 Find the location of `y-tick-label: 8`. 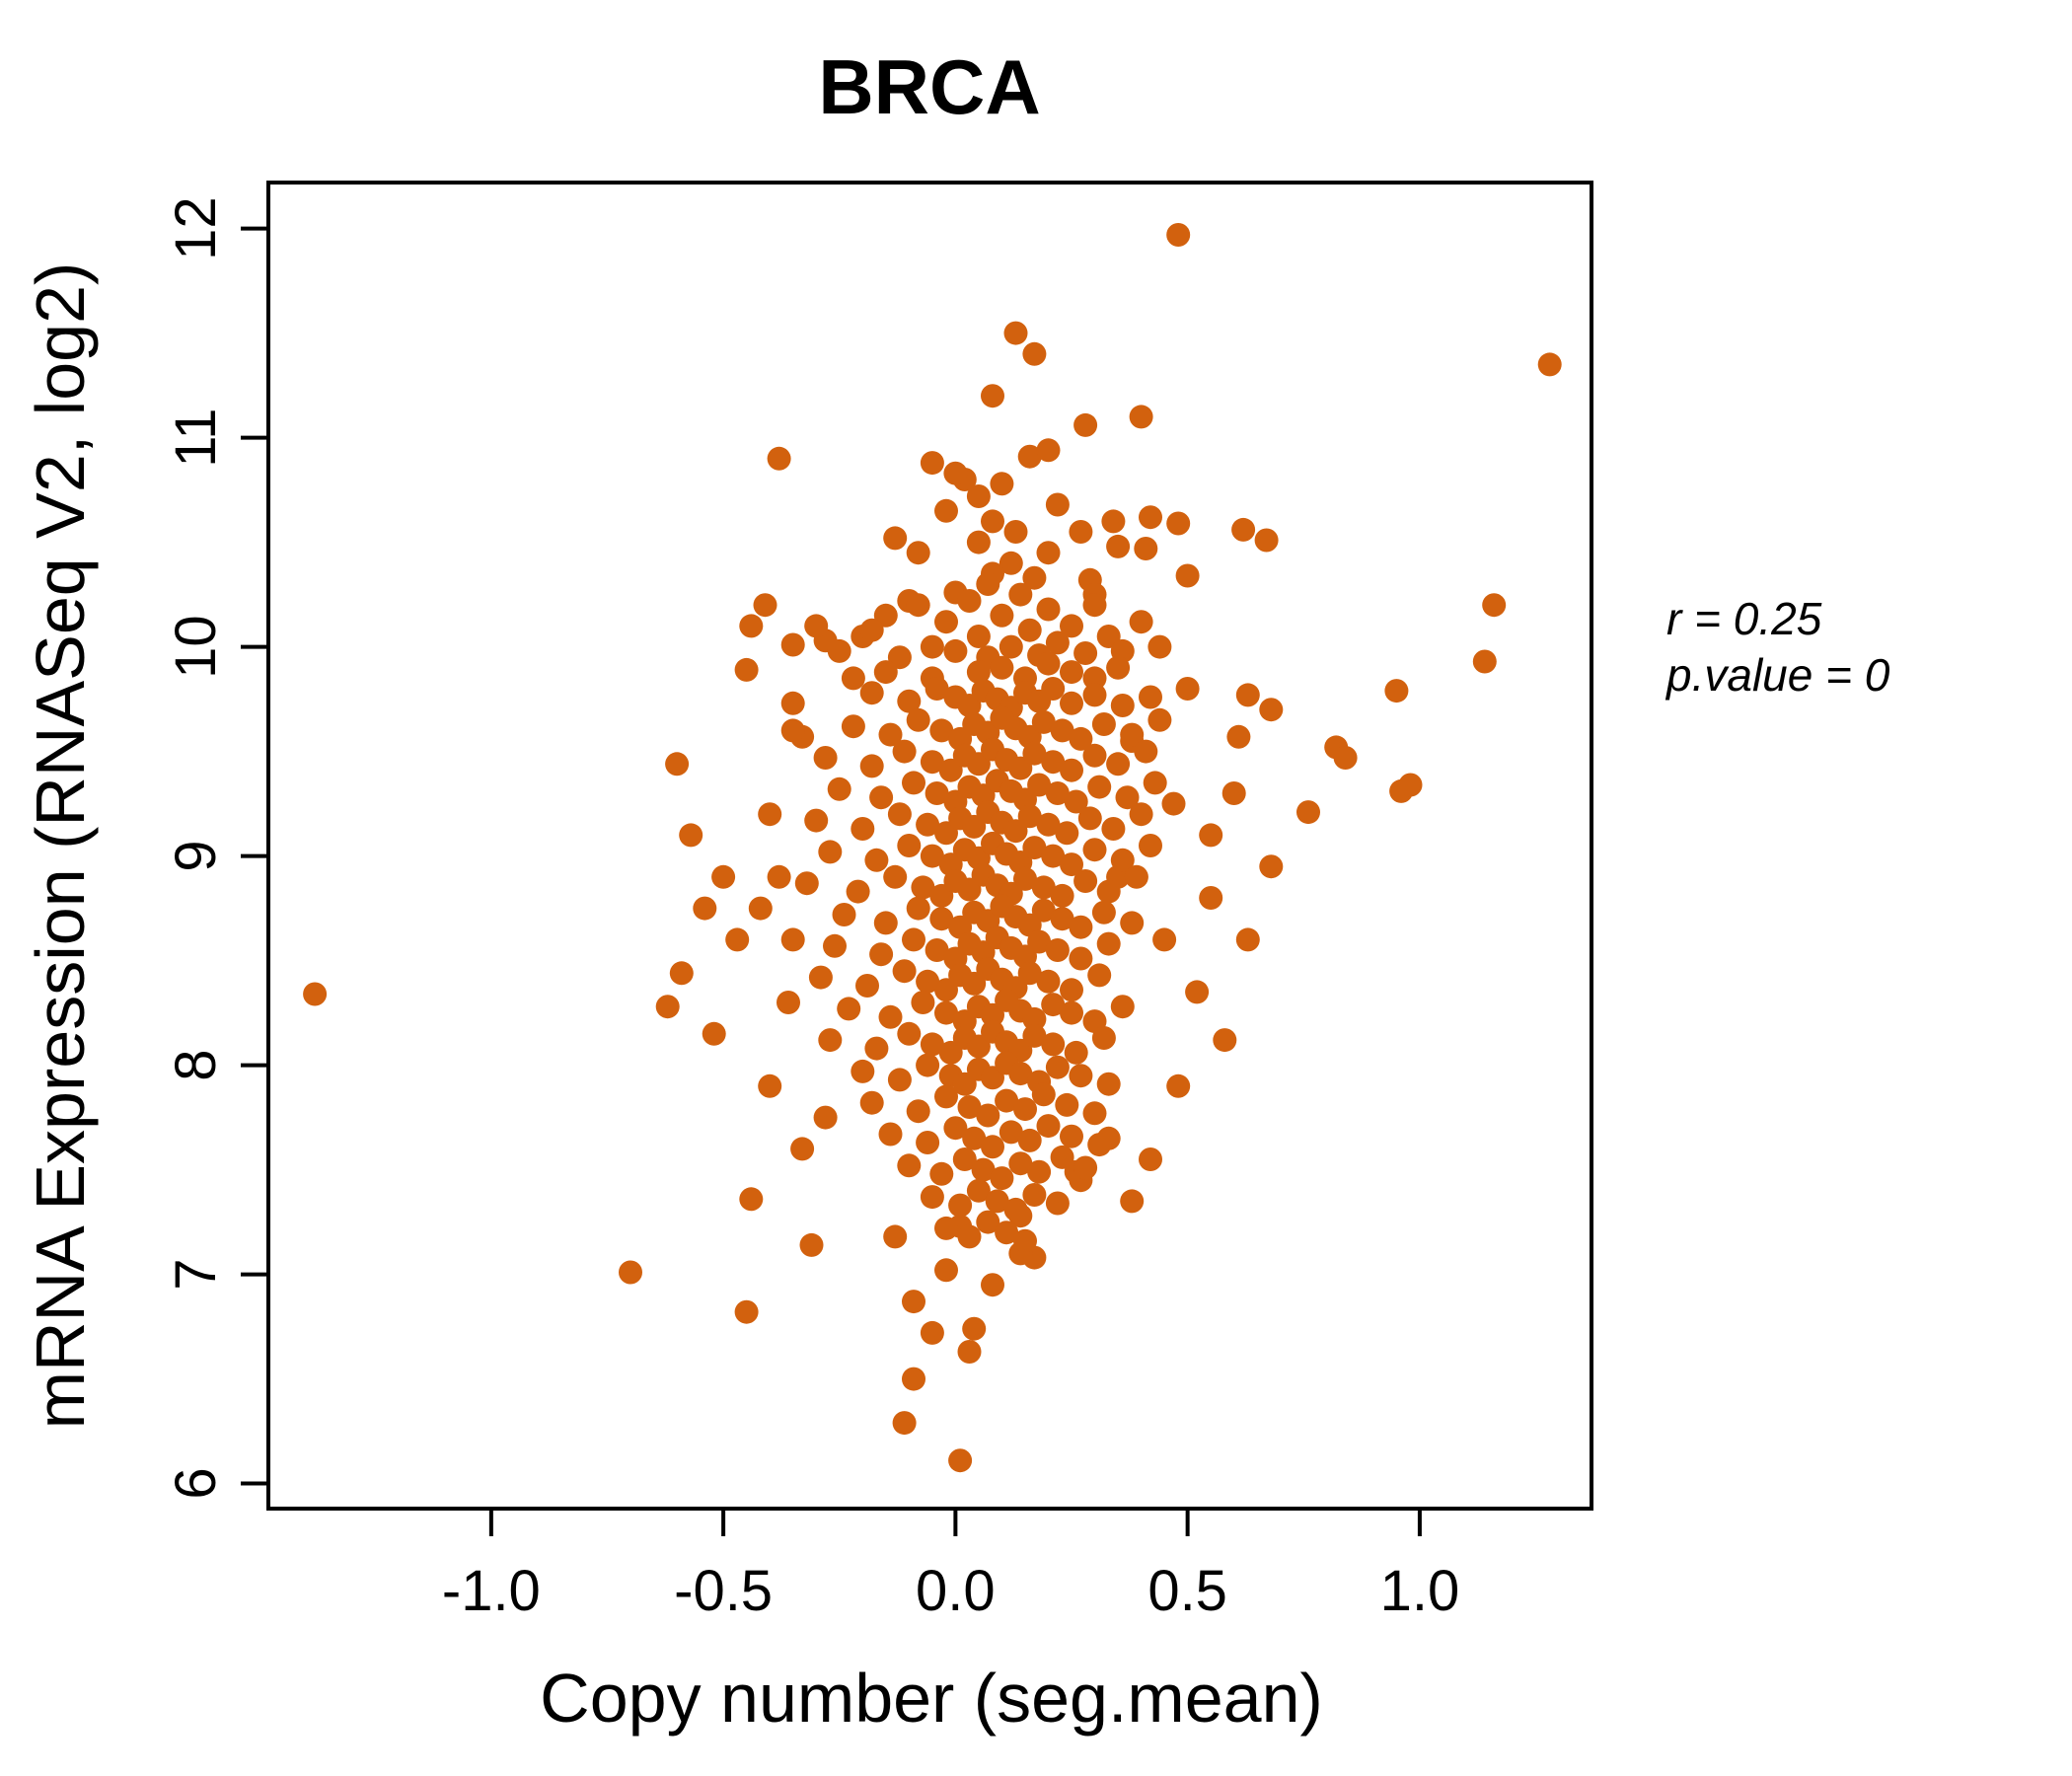

y-tick-label: 8 is located at coordinates (196, 1064).